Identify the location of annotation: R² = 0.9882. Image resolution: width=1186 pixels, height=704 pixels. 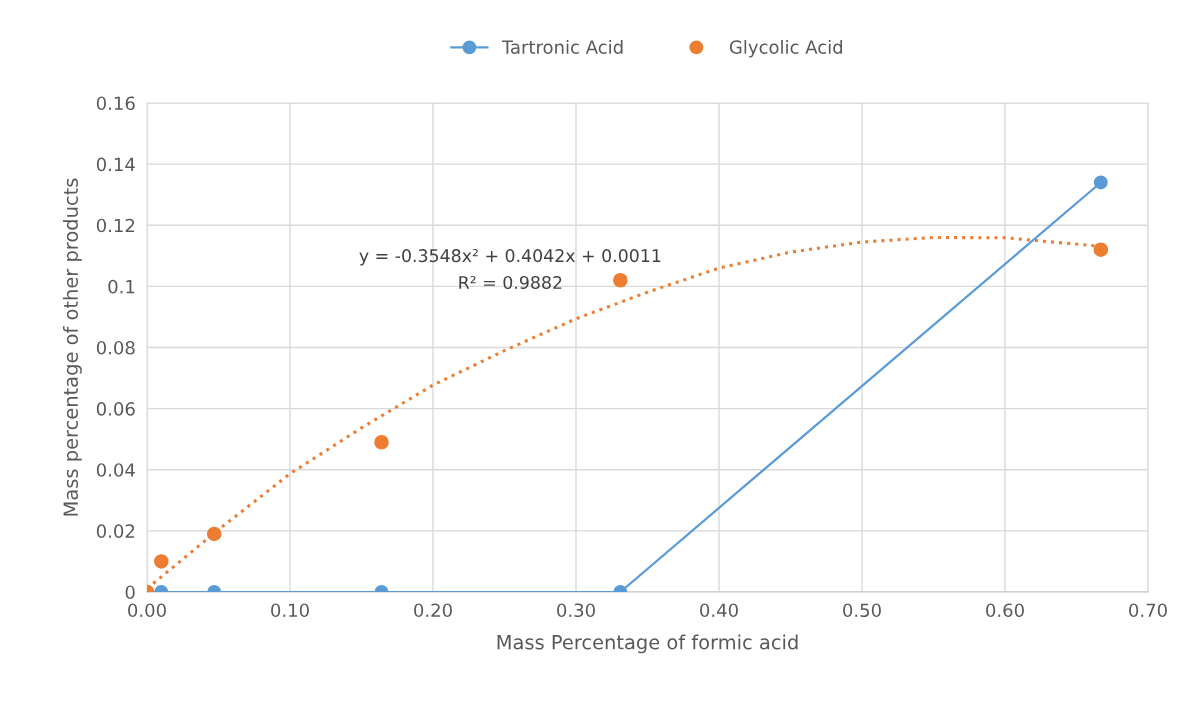
(510, 282).